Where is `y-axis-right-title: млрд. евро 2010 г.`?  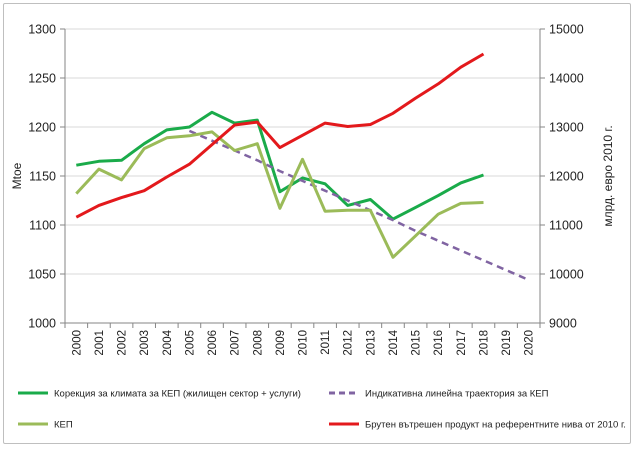 y-axis-right-title: млрд. евро 2010 г. is located at coordinates (608, 175).